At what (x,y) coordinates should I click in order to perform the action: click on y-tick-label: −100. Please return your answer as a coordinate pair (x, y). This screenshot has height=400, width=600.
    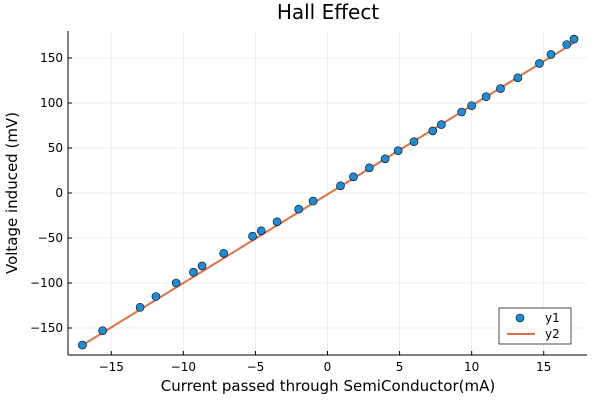
    Looking at the image, I should click on (46, 283).